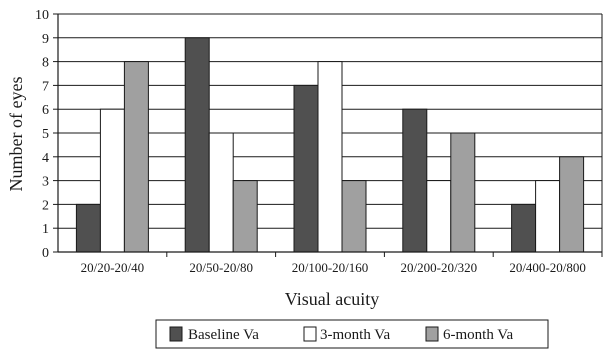 The height and width of the screenshot is (356, 608). I want to click on legend-swatch-baseline, so click(176, 334).